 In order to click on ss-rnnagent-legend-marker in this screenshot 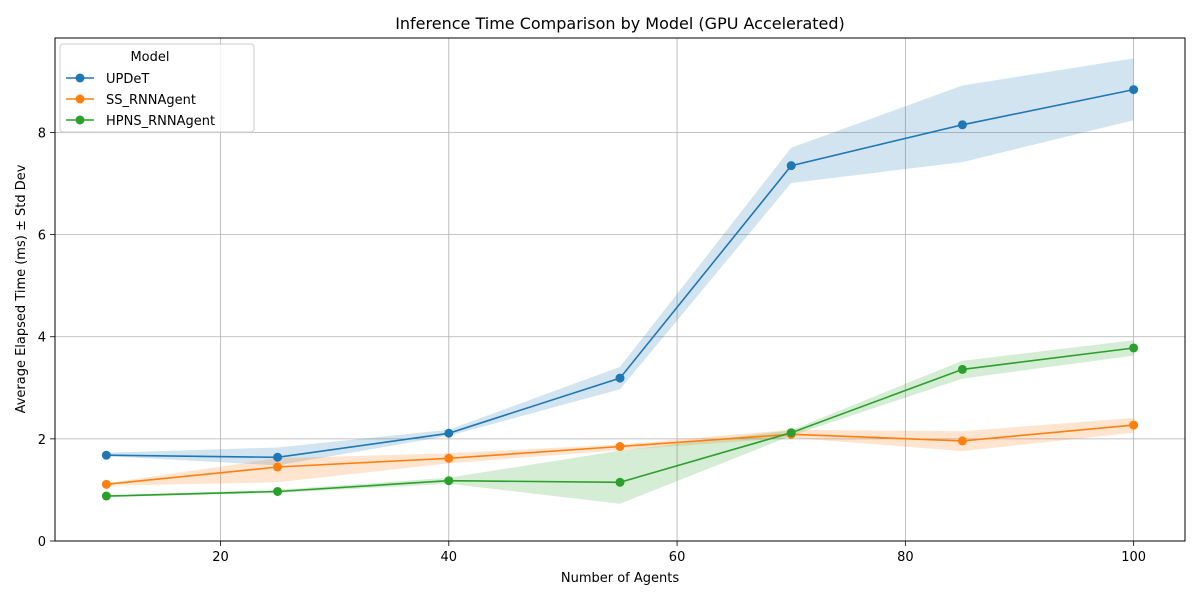, I will do `click(80, 99)`.